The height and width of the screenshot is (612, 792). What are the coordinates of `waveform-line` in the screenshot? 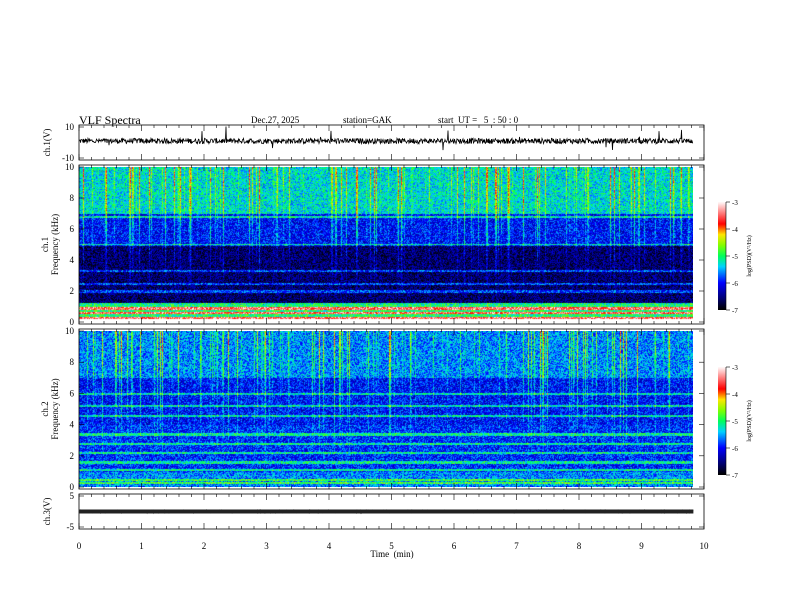 It's located at (386, 138).